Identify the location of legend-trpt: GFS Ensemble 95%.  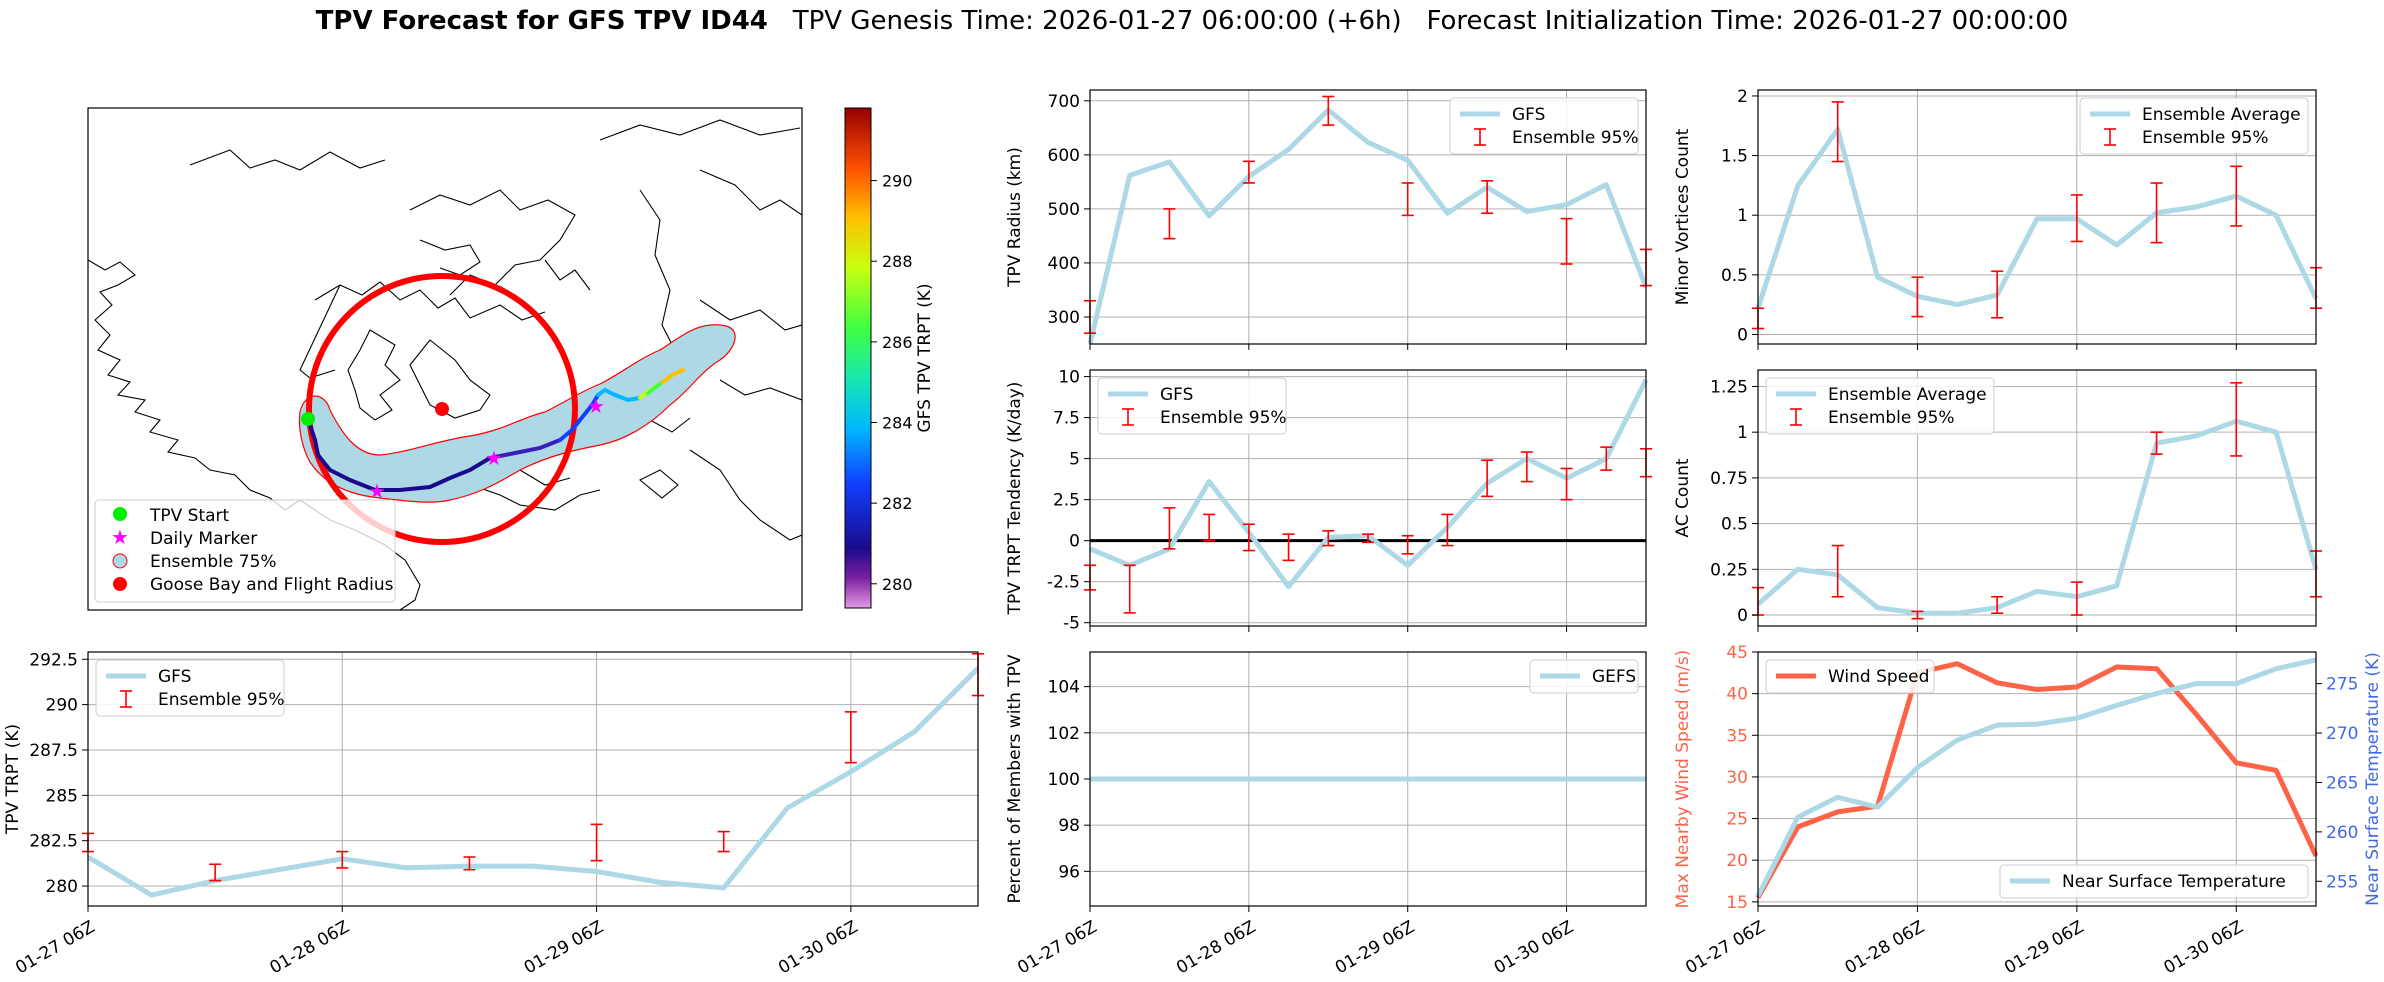
(190, 688).